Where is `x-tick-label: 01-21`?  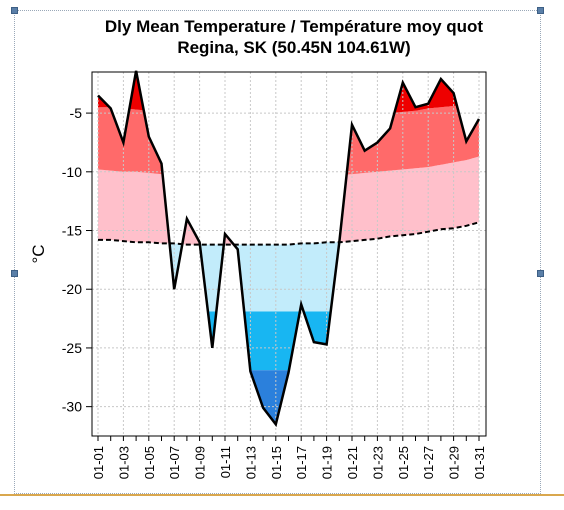 x-tick-label: 01-21 is located at coordinates (352, 462).